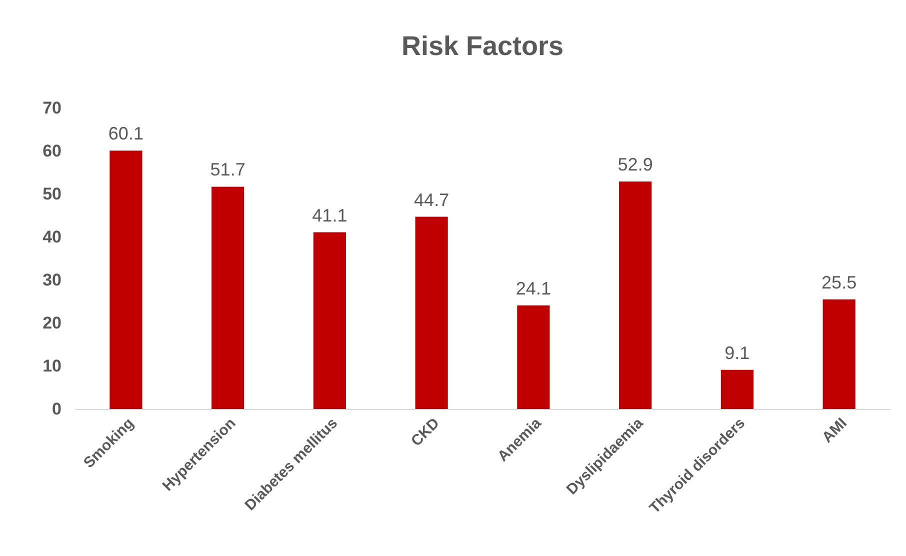 The height and width of the screenshot is (556, 906). Describe the element at coordinates (52, 280) in the screenshot. I see `y-tick-label: 30` at that location.